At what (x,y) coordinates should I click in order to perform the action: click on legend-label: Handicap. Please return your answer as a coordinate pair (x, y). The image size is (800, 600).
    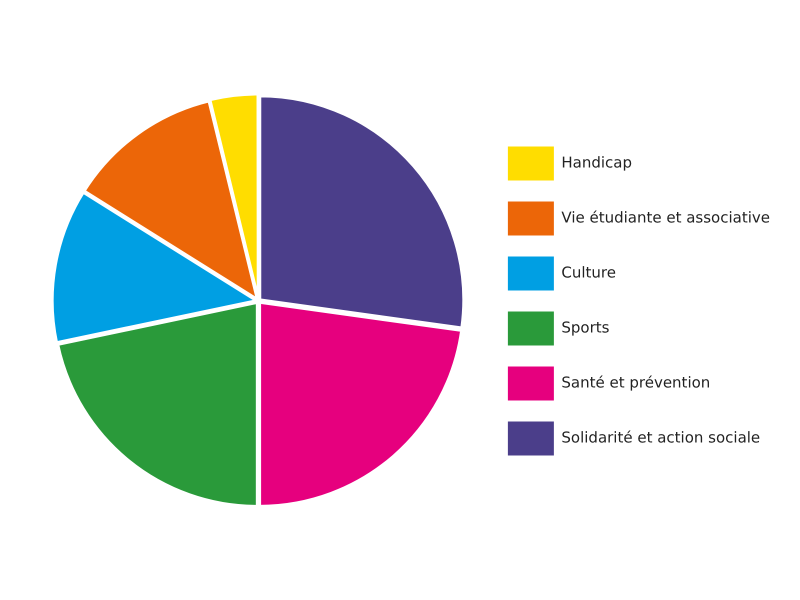
    Looking at the image, I should click on (596, 162).